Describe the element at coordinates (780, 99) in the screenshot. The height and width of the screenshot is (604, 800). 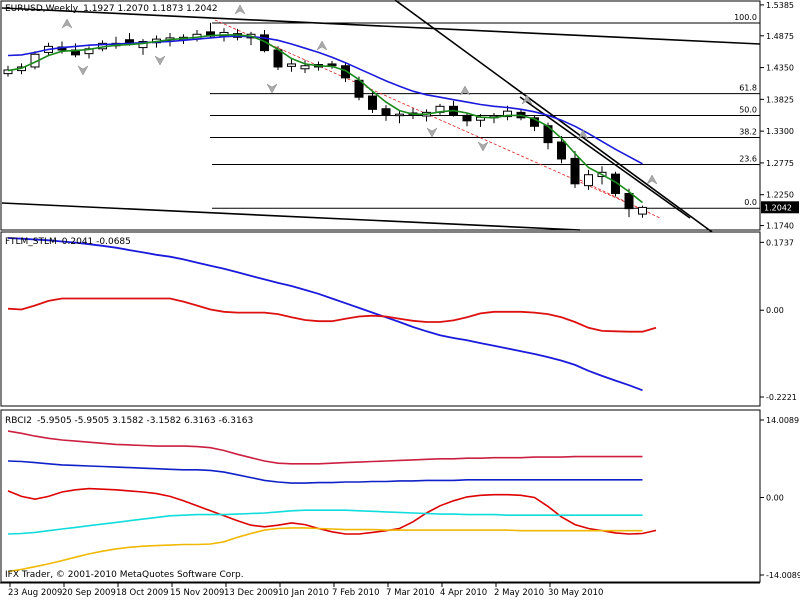
I see `y-tick-label: 1.3825` at that location.